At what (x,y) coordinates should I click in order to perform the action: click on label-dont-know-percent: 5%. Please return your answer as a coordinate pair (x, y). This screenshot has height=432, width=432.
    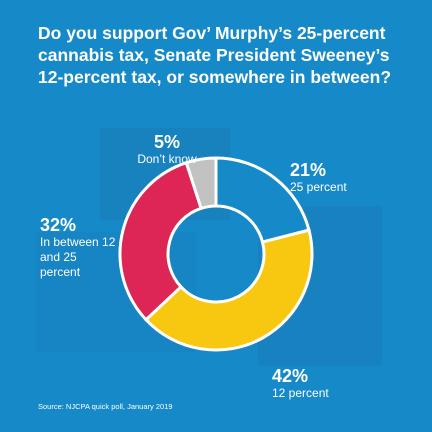
    Looking at the image, I should click on (166, 142).